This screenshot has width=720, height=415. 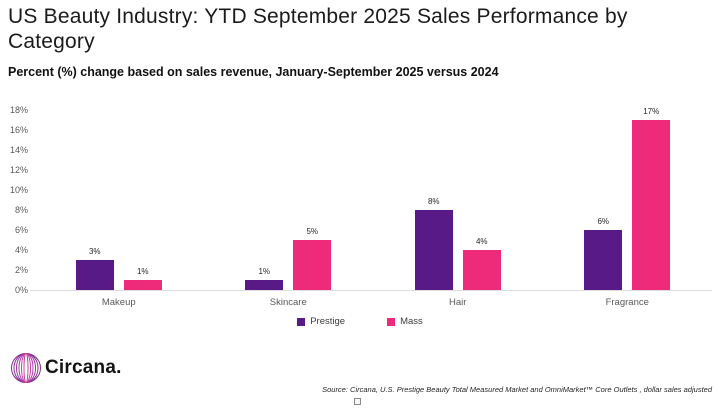 I want to click on bar-mass-skincare, so click(x=312, y=265).